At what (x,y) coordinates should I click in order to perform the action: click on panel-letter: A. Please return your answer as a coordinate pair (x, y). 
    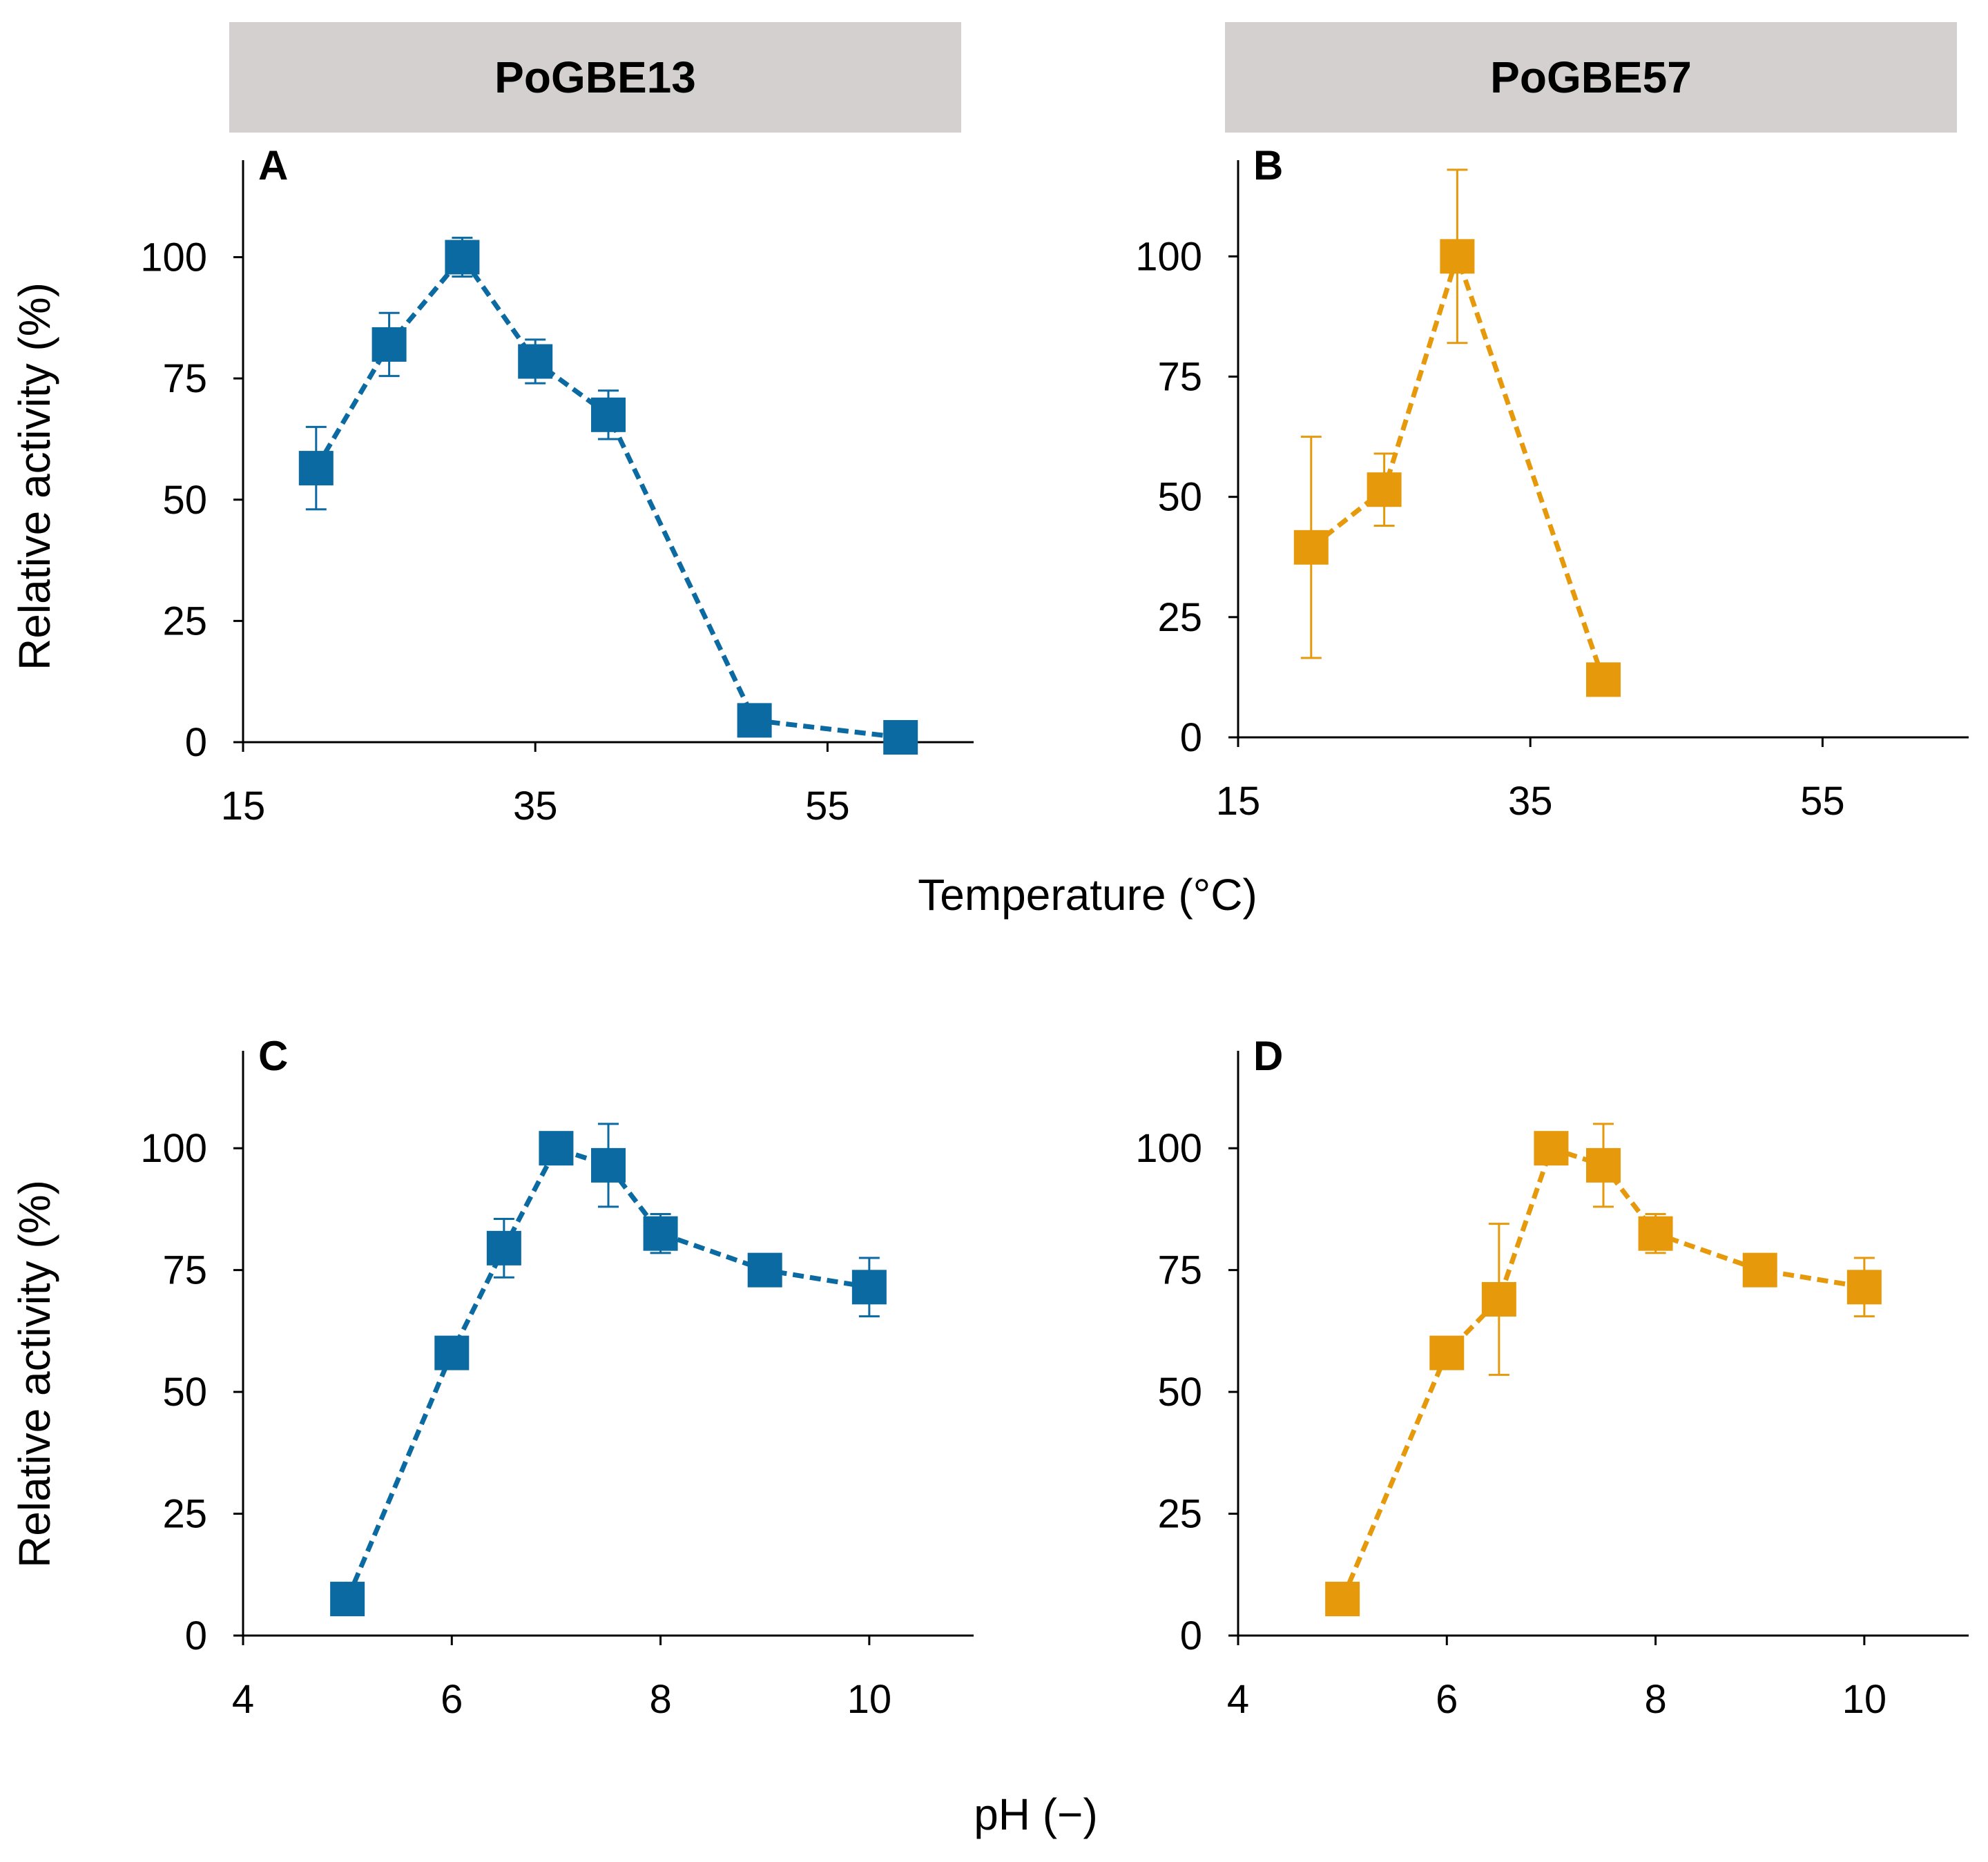
    Looking at the image, I should click on (273, 165).